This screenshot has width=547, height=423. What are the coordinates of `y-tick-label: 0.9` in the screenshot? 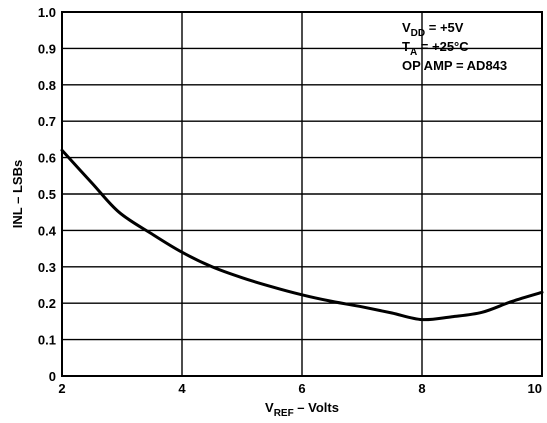 It's located at (47, 48).